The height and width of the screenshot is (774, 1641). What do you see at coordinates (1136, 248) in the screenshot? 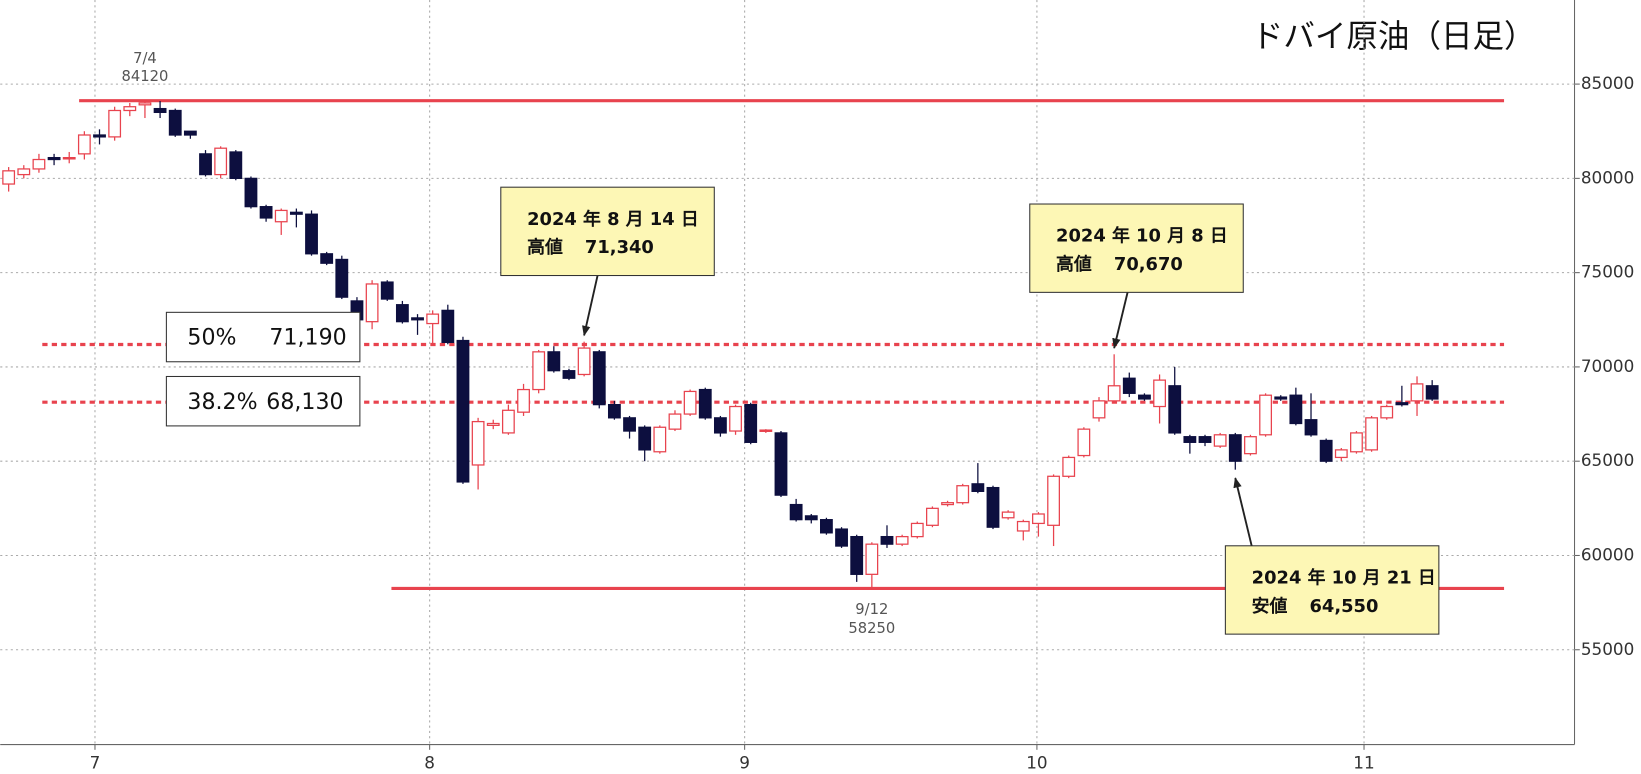
I see `callout-box` at bounding box center [1136, 248].